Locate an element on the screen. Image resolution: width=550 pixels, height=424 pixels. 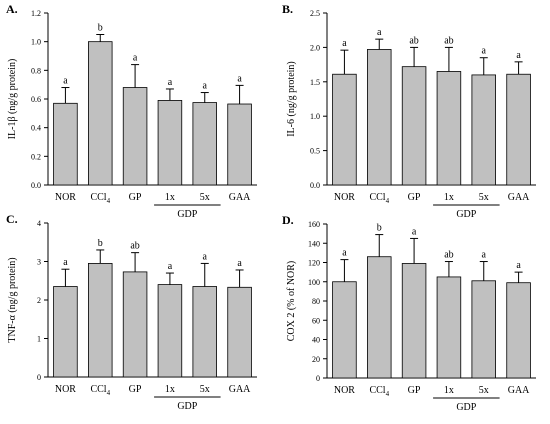
y-axis-title: IL-6 (ng/g protein) is located at coordinates (291, 99).